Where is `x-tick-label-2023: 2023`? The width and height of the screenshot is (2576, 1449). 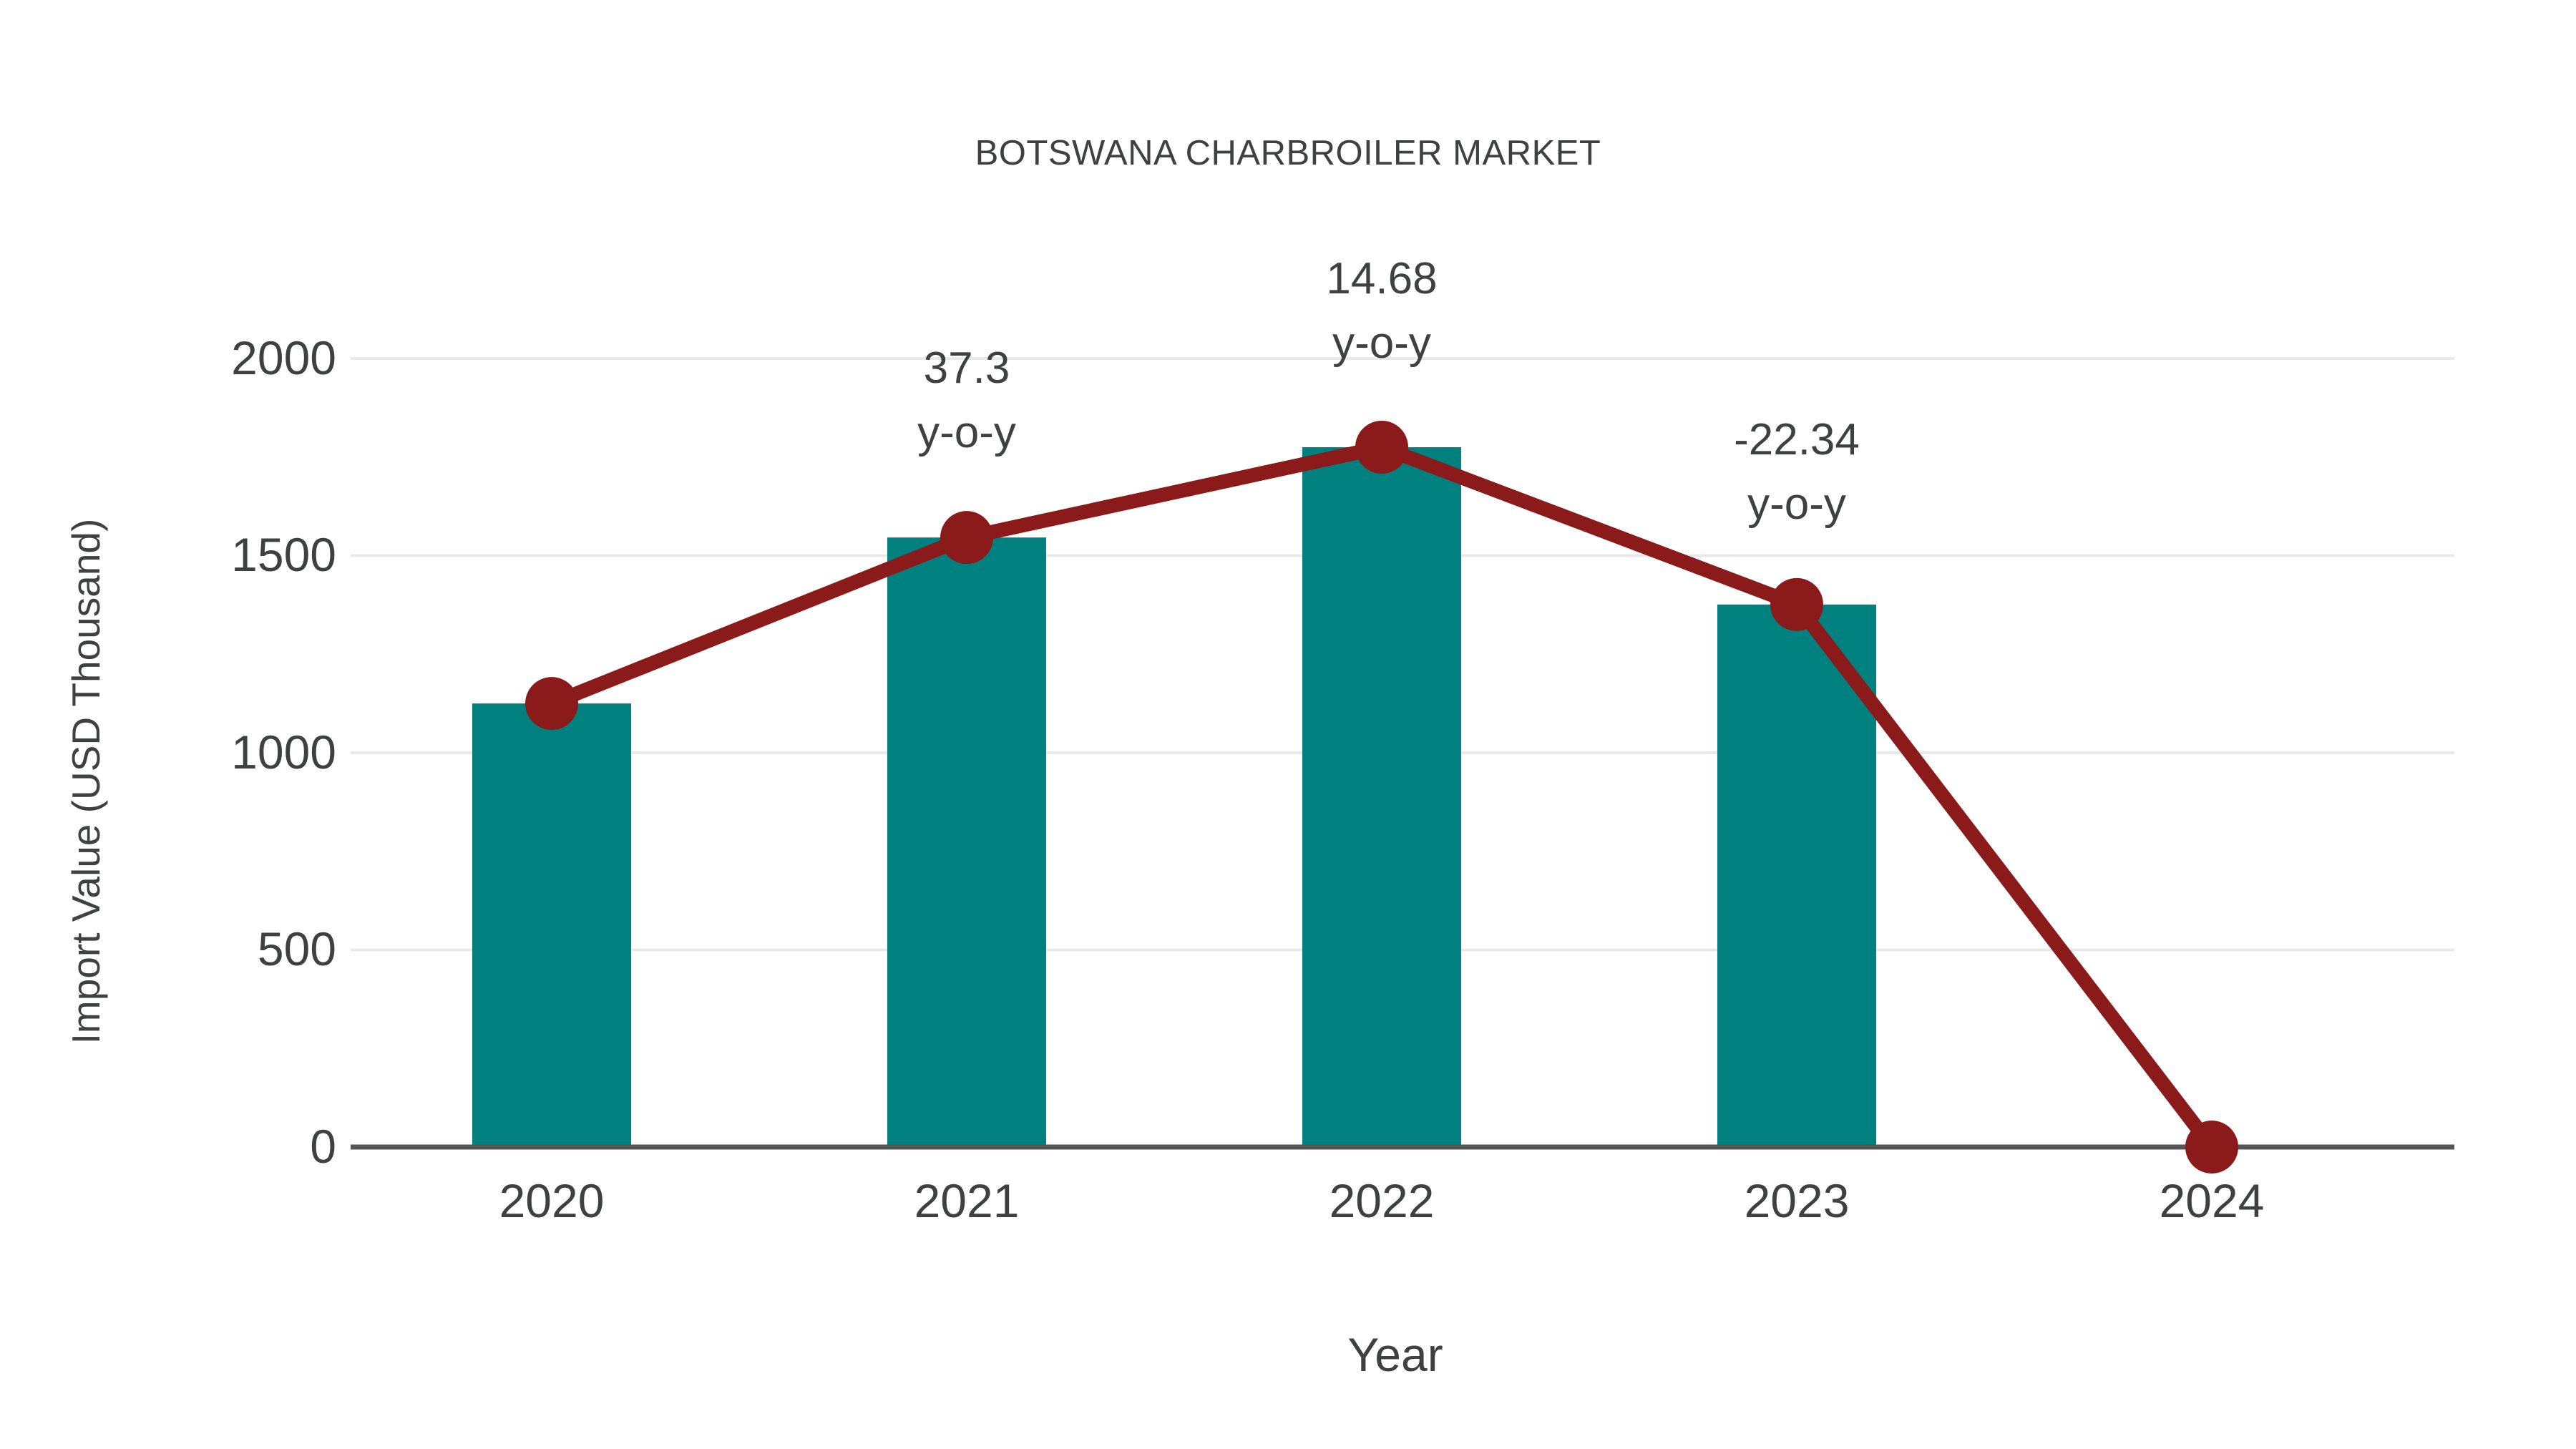 x-tick-label-2023: 2023 is located at coordinates (1797, 1200).